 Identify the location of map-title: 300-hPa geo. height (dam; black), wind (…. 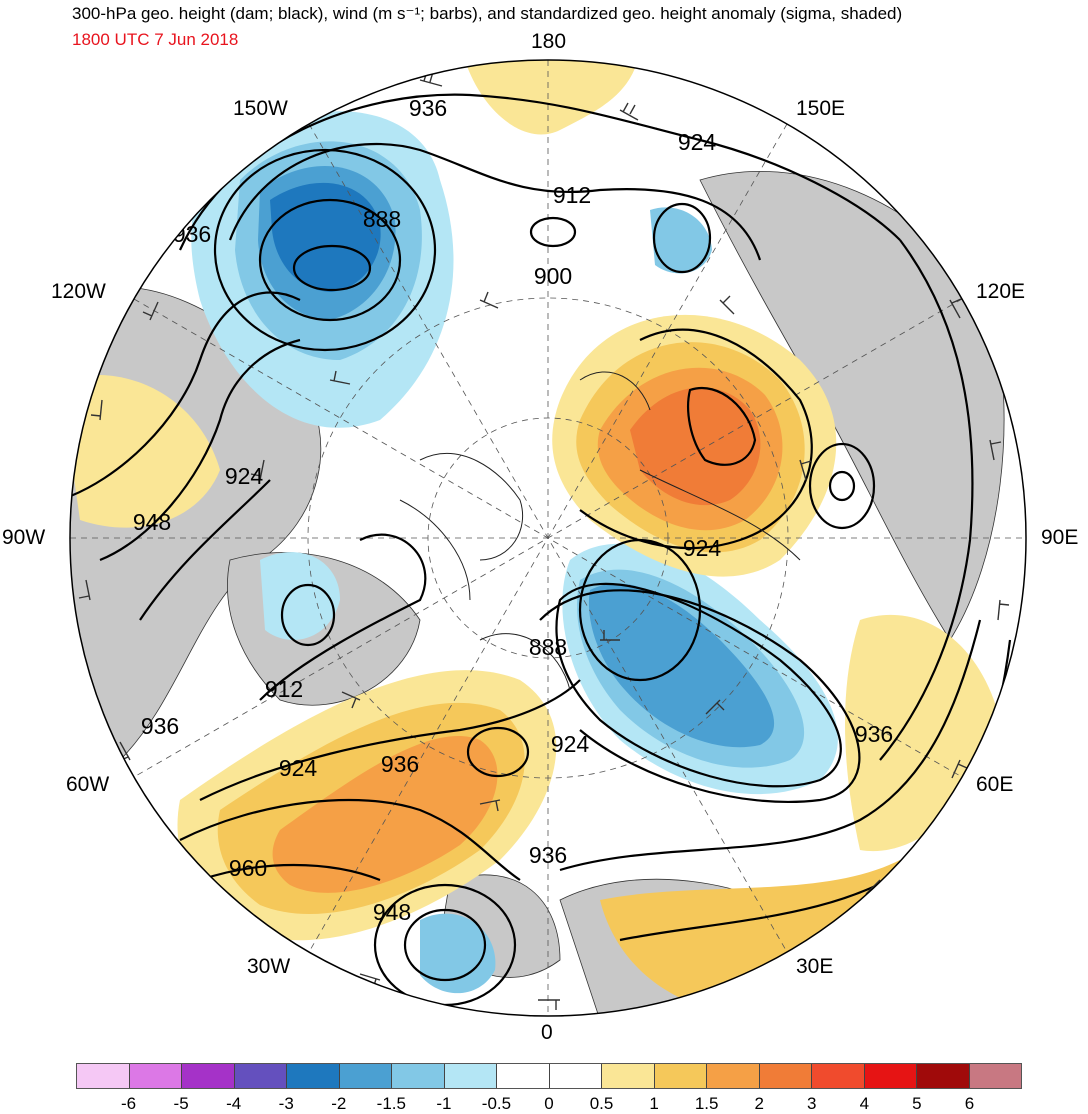
(487, 13).